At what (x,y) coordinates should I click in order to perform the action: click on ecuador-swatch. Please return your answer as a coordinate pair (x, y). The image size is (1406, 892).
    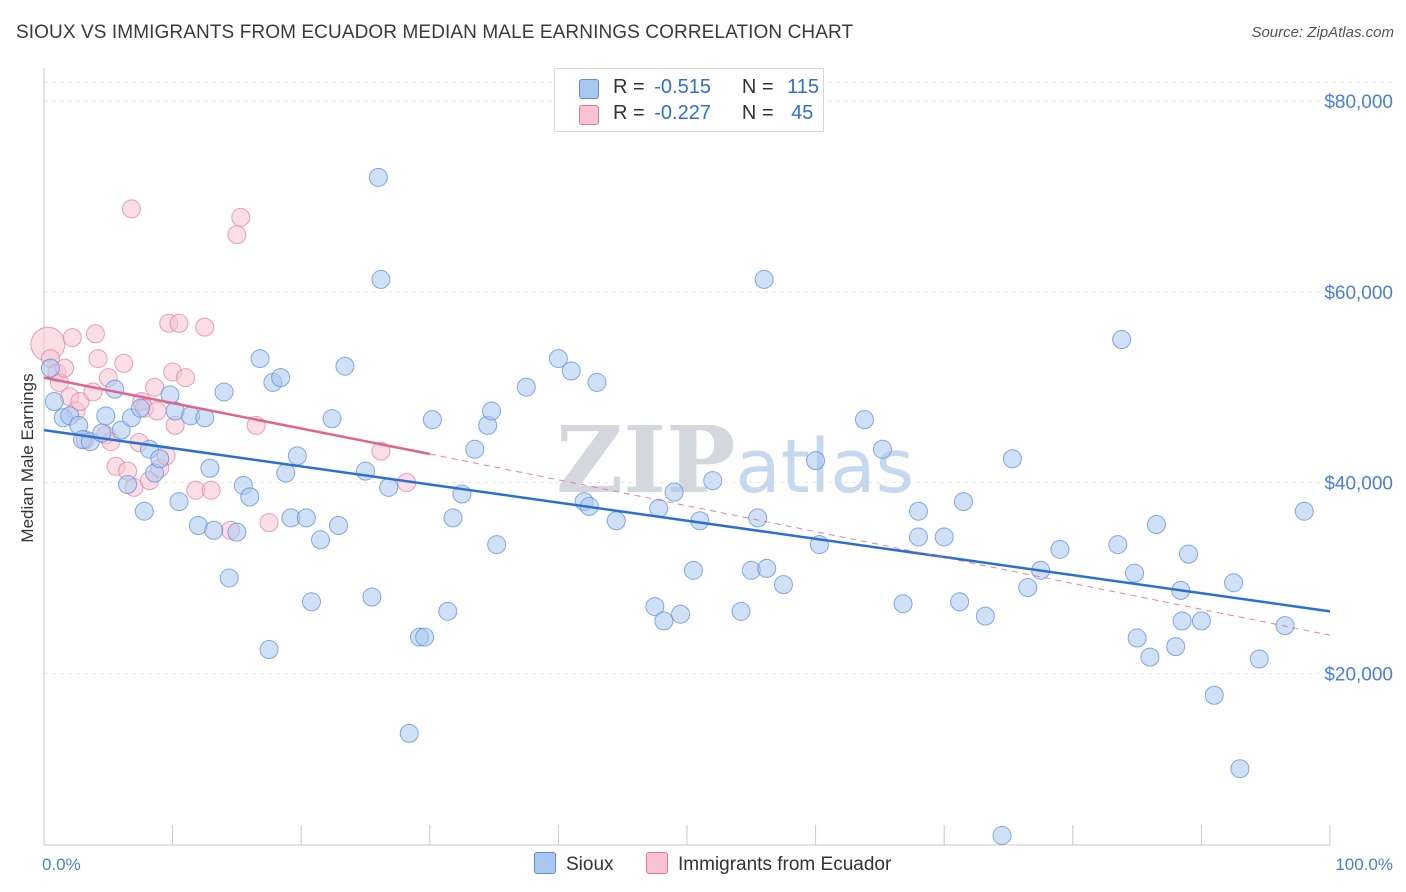
    Looking at the image, I should click on (589, 115).